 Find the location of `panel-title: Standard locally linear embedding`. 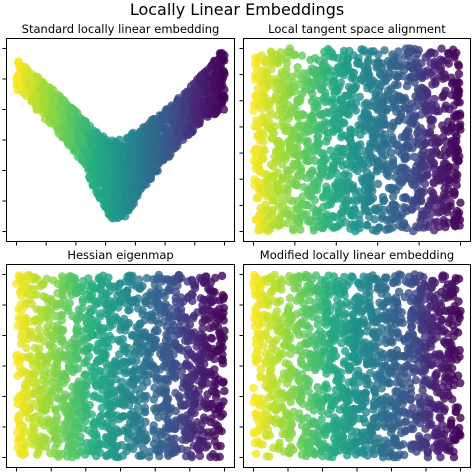

panel-title: Standard locally linear embedding is located at coordinates (121, 29).